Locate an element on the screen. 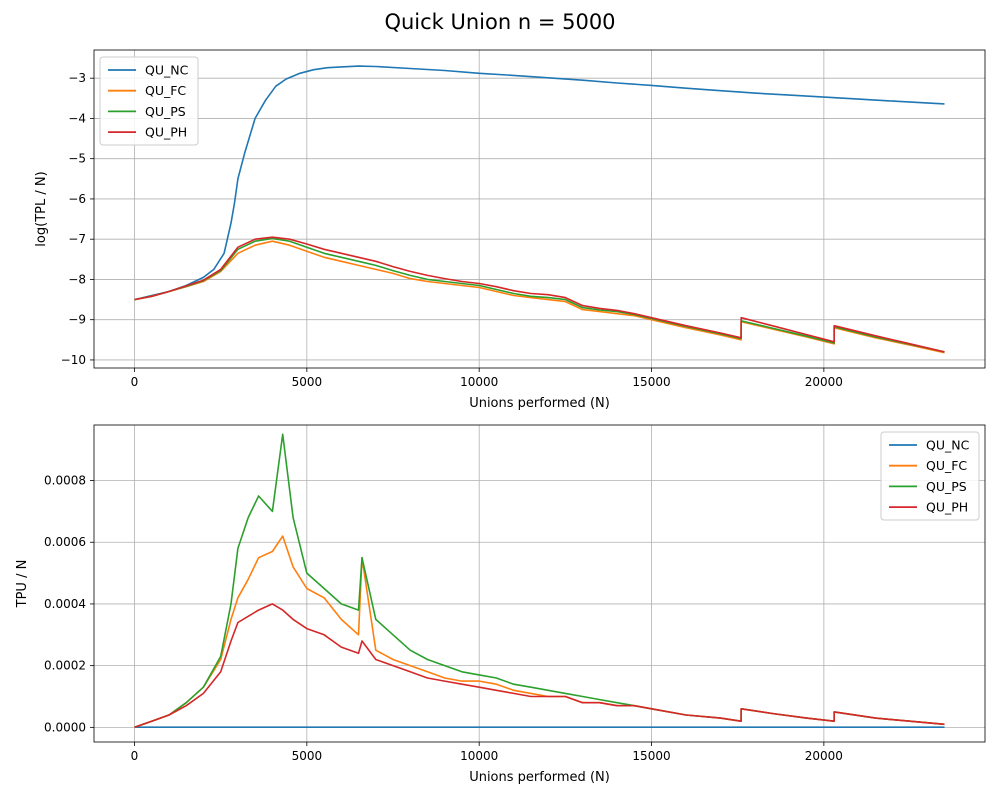  bottom-y-axis-label: TPU / N is located at coordinates (22, 584).